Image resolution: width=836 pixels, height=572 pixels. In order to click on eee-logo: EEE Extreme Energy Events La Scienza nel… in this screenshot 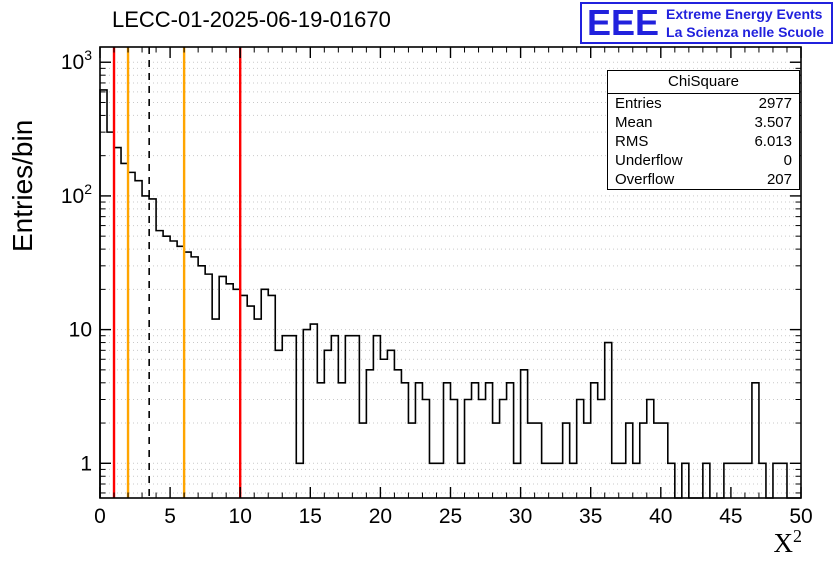, I will do `click(706, 23)`.